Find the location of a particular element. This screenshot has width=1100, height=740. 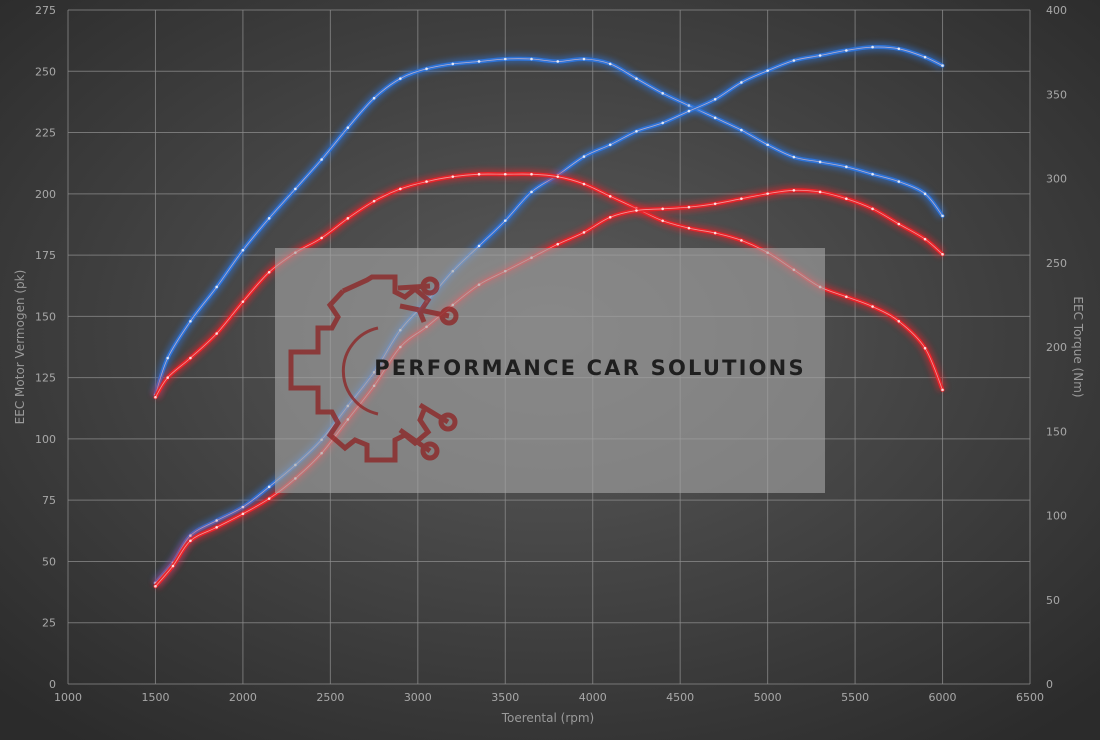

right-tick-label: 300 is located at coordinates (1056, 179).